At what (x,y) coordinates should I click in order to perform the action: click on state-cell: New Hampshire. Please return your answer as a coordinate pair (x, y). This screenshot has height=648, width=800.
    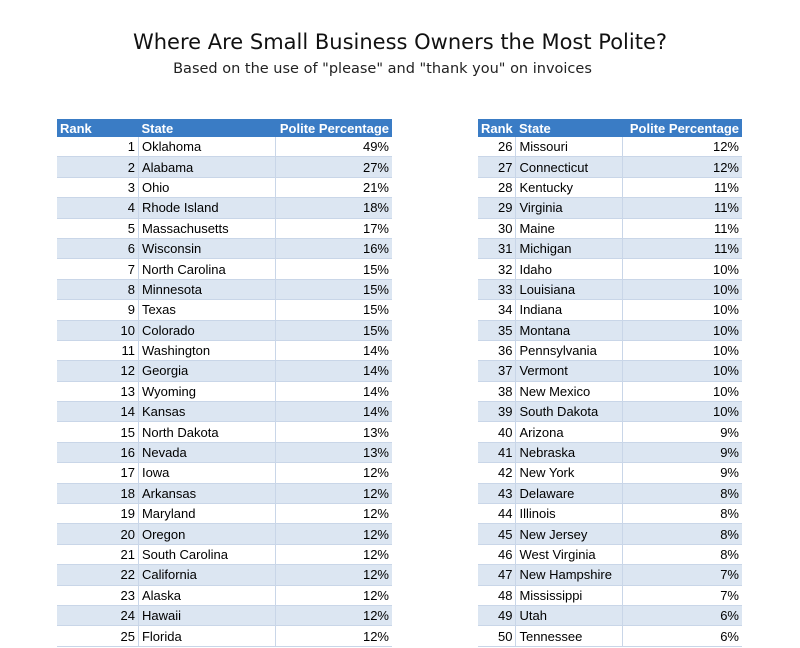
    Looking at the image, I should click on (569, 575).